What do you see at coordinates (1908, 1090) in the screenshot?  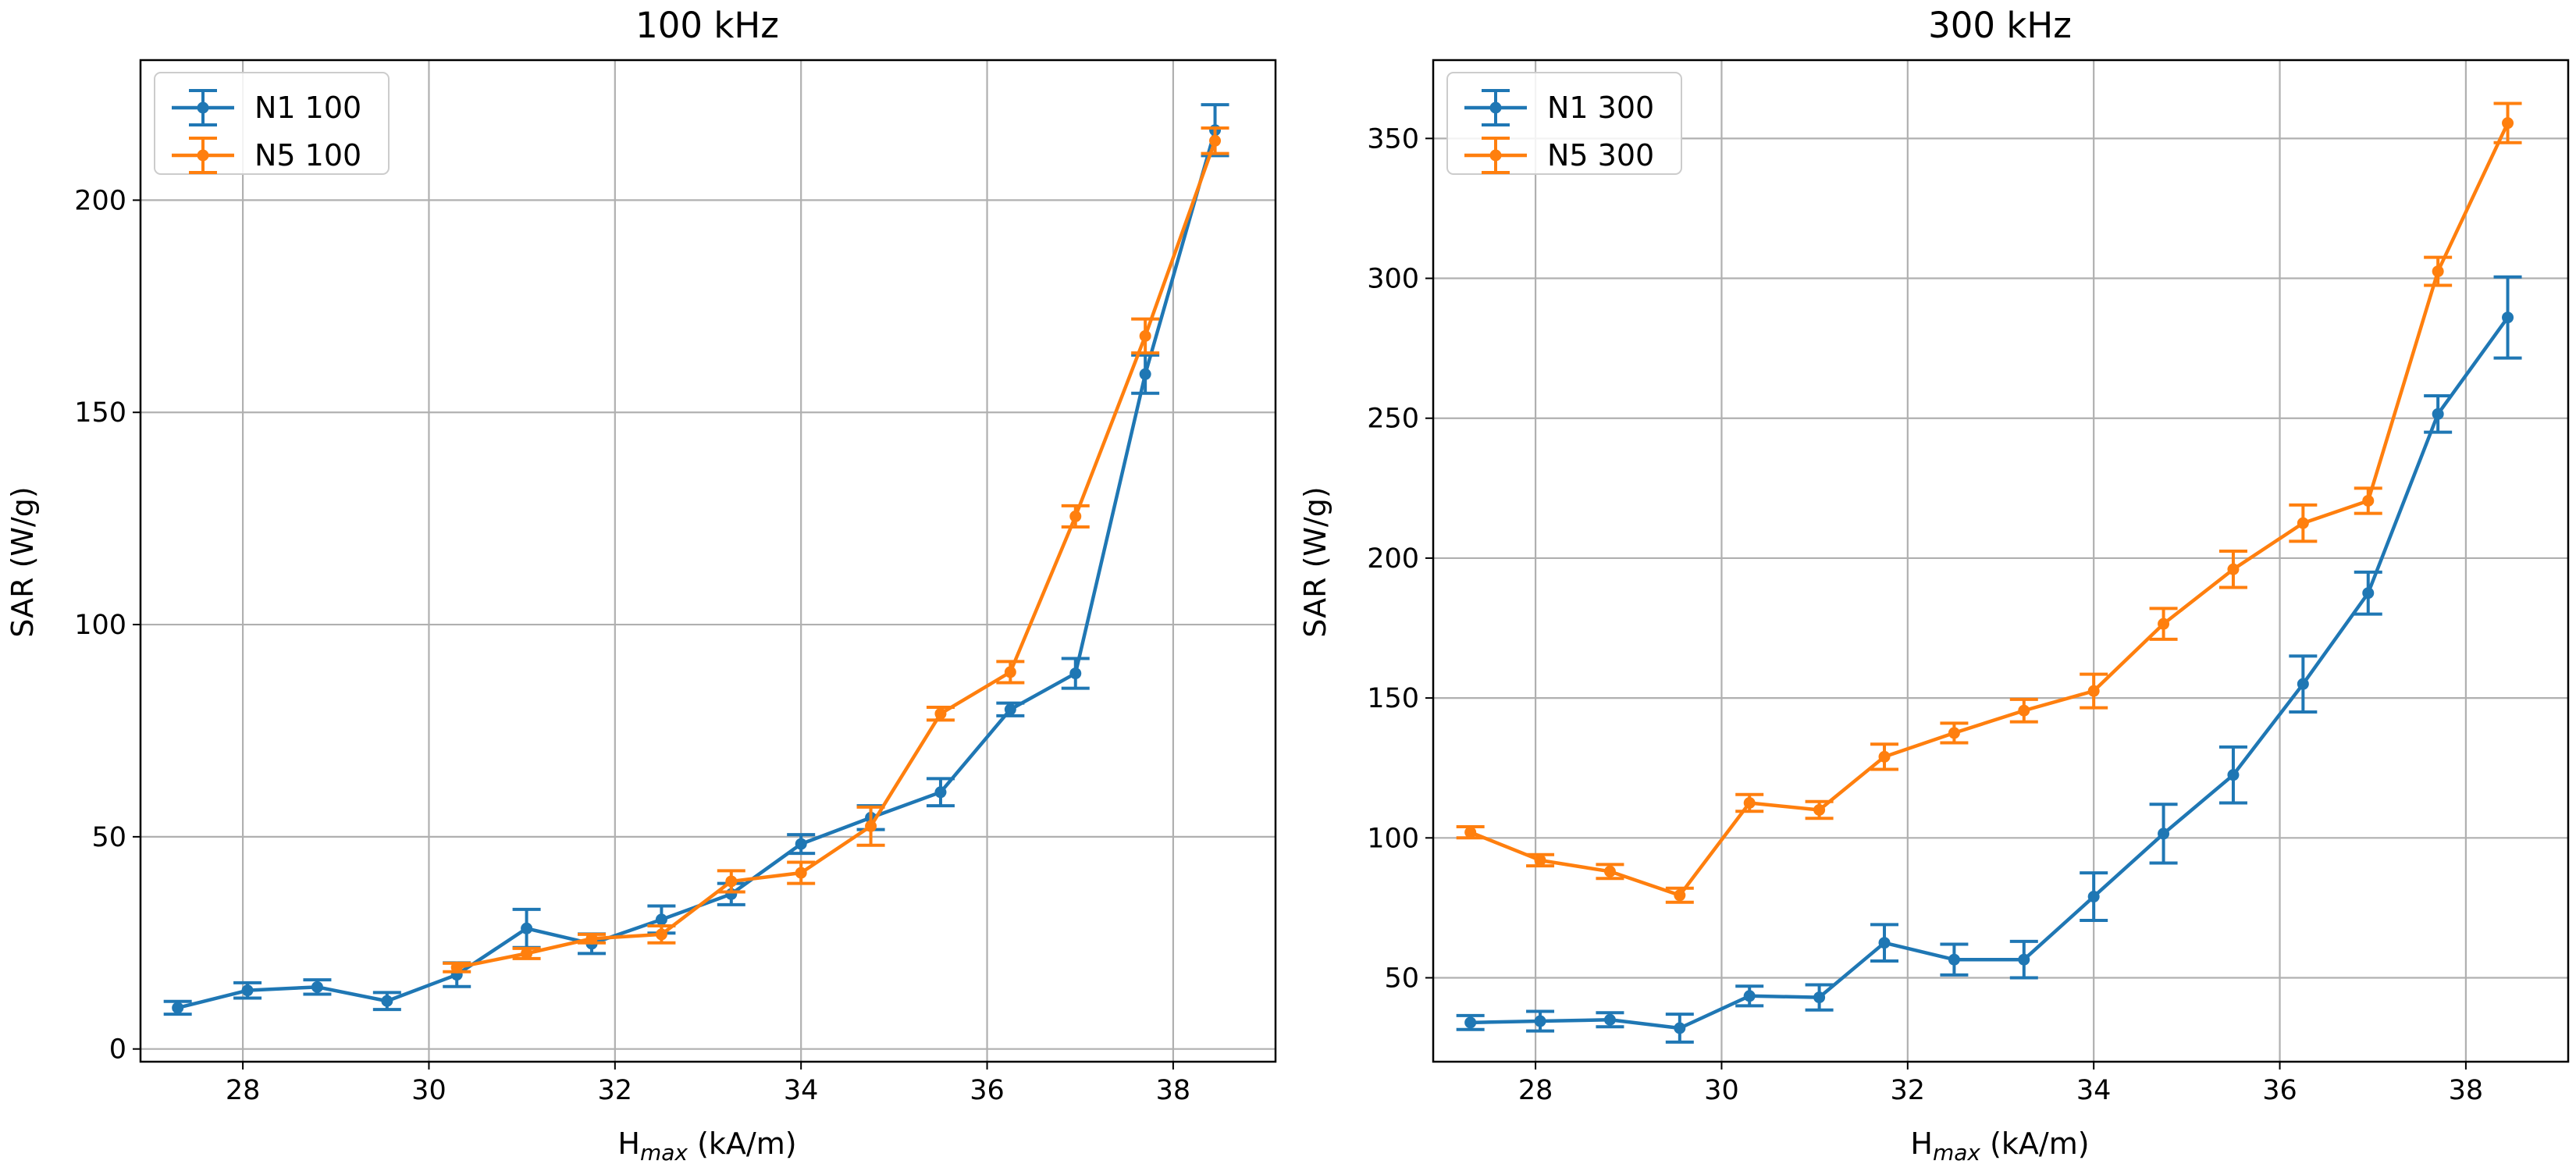 I see `x-tick-label: 32` at bounding box center [1908, 1090].